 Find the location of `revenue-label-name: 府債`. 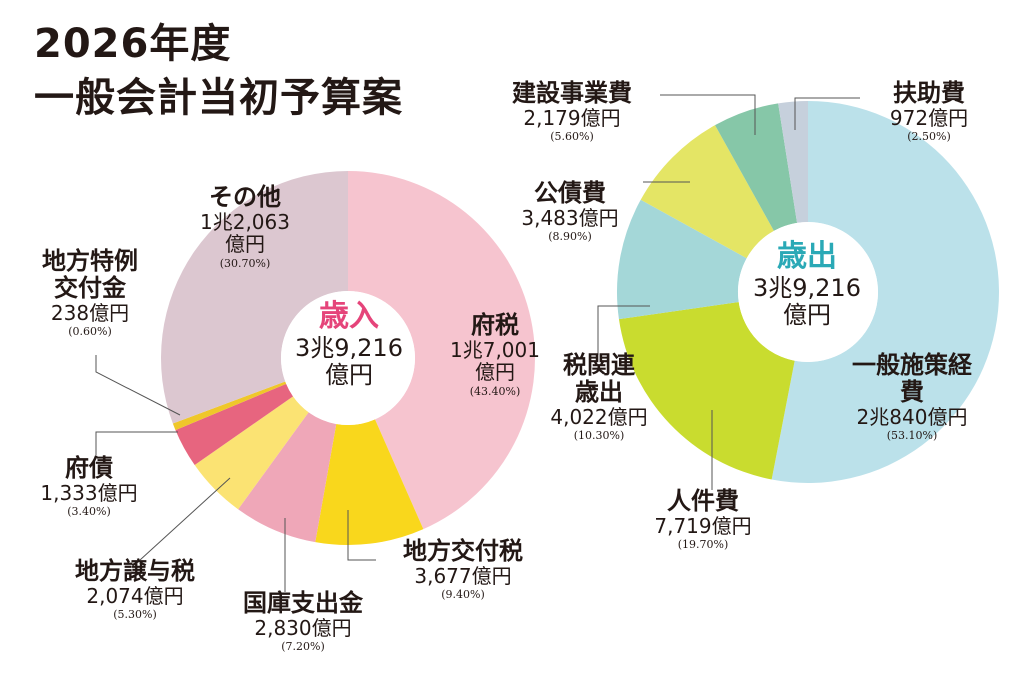

revenue-label-name: 府債 is located at coordinates (89, 468).